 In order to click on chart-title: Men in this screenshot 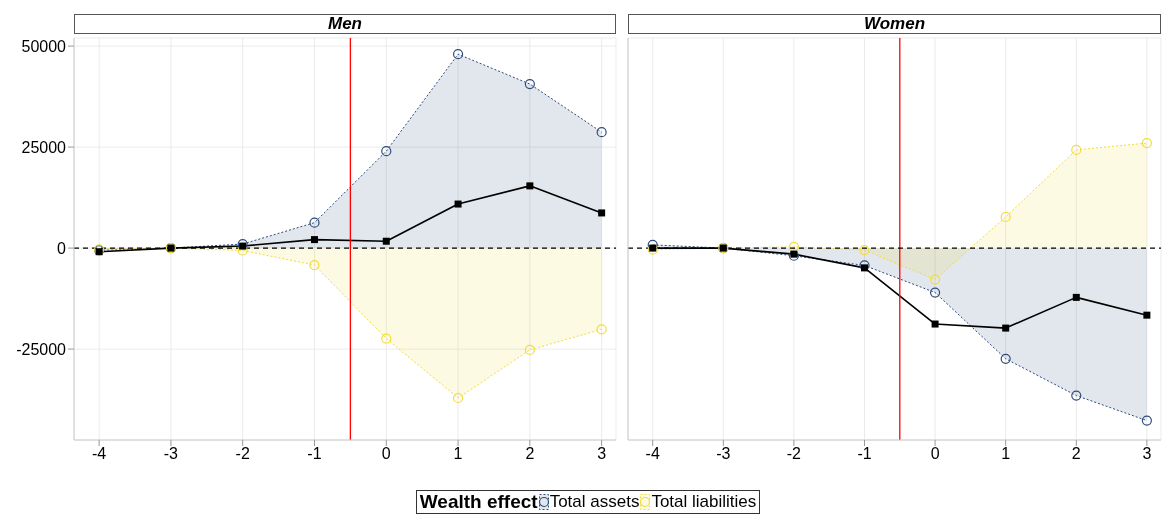, I will do `click(345, 24)`.